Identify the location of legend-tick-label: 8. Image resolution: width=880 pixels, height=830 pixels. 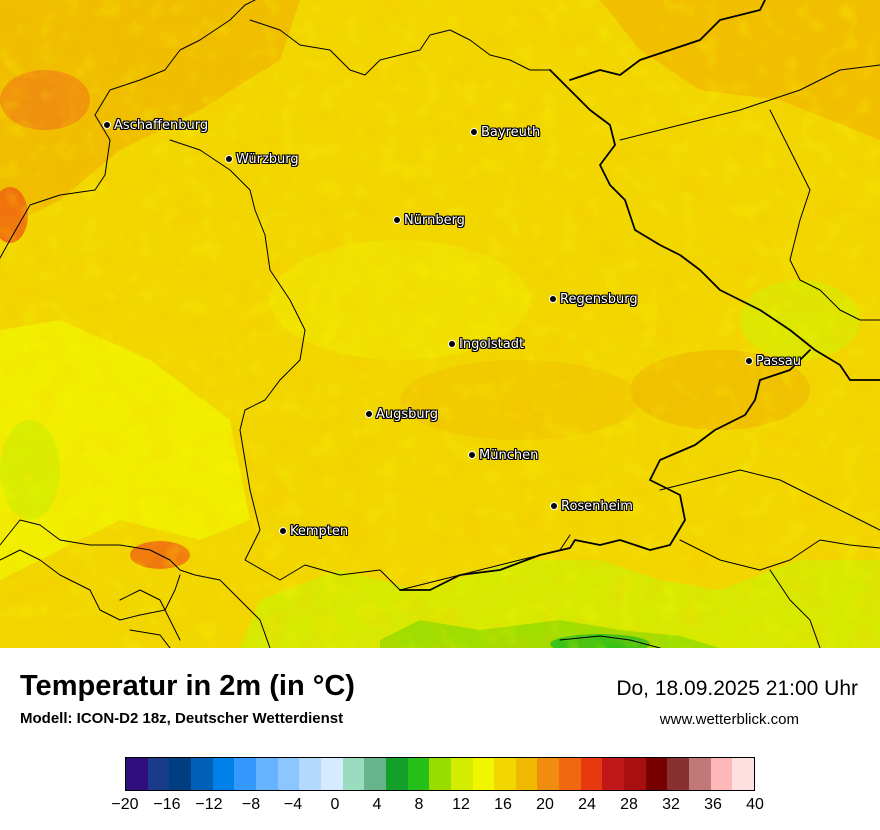
(419, 804).